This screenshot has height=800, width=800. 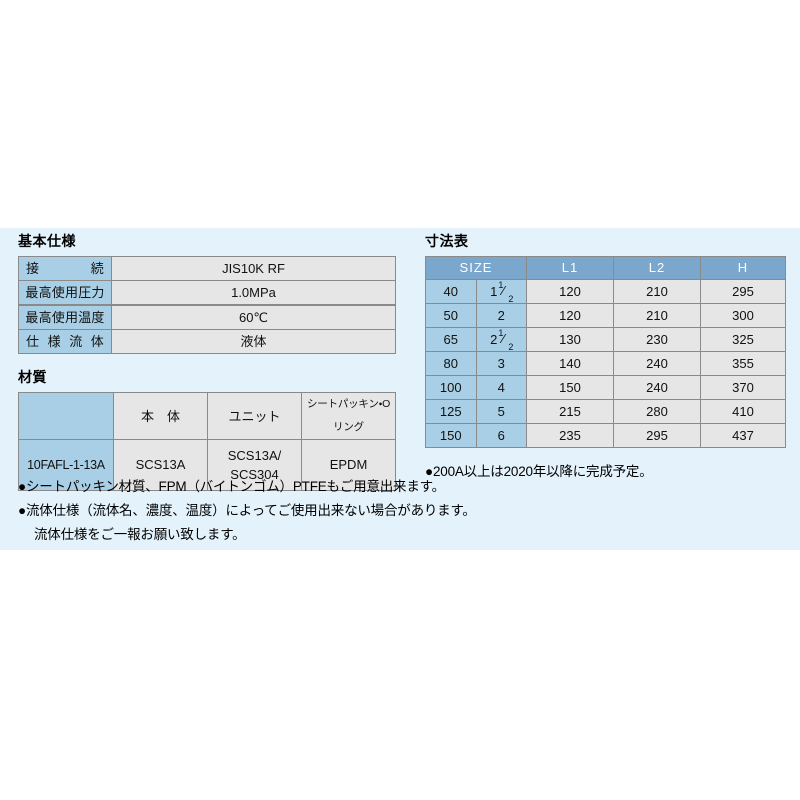 I want to click on dimension-value-l1: 150, so click(x=570, y=387).